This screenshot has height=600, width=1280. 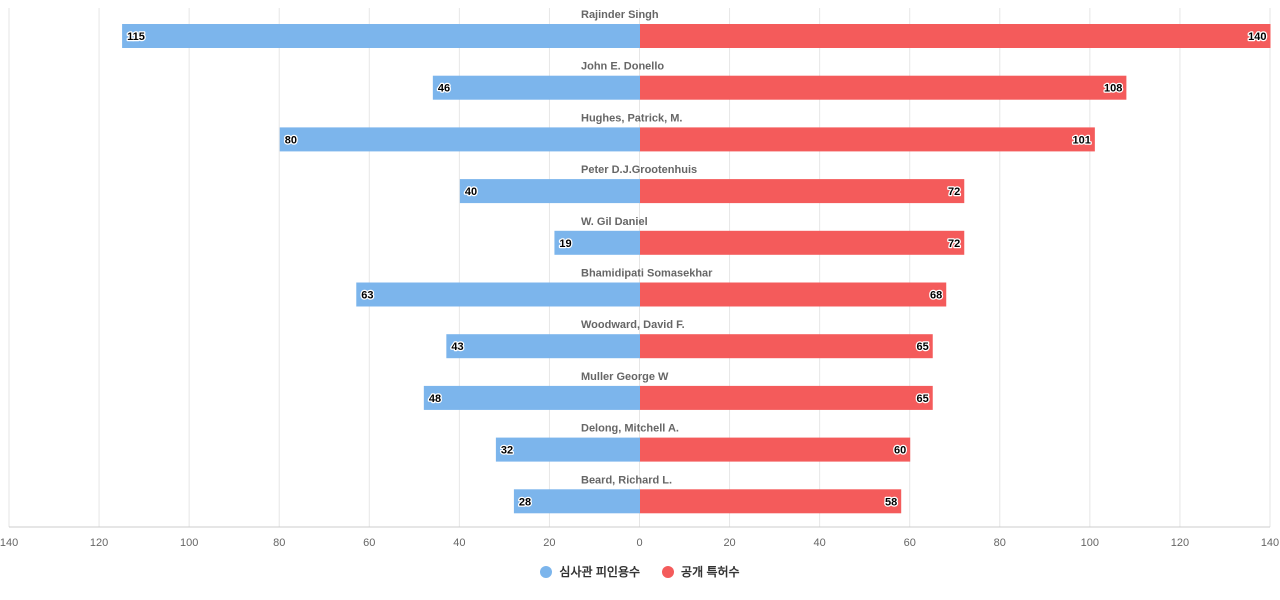 What do you see at coordinates (631, 118) in the screenshot?
I see `category-label: Hughes, Patrick, M.` at bounding box center [631, 118].